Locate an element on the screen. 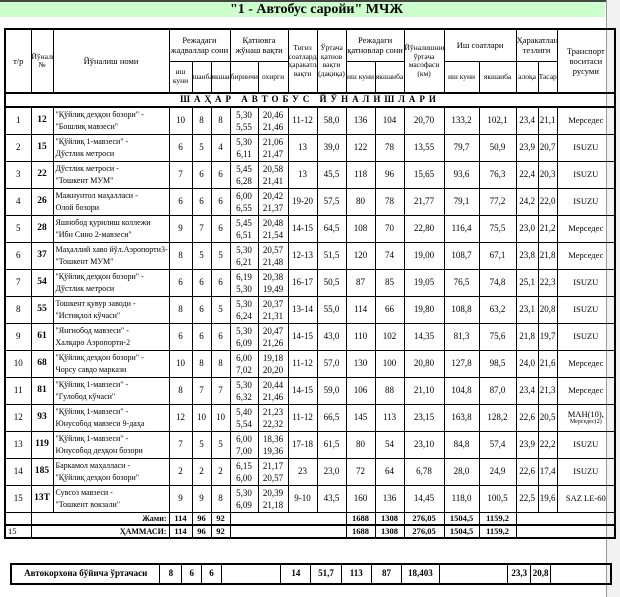  route-number-value: 119 is located at coordinates (42, 444).